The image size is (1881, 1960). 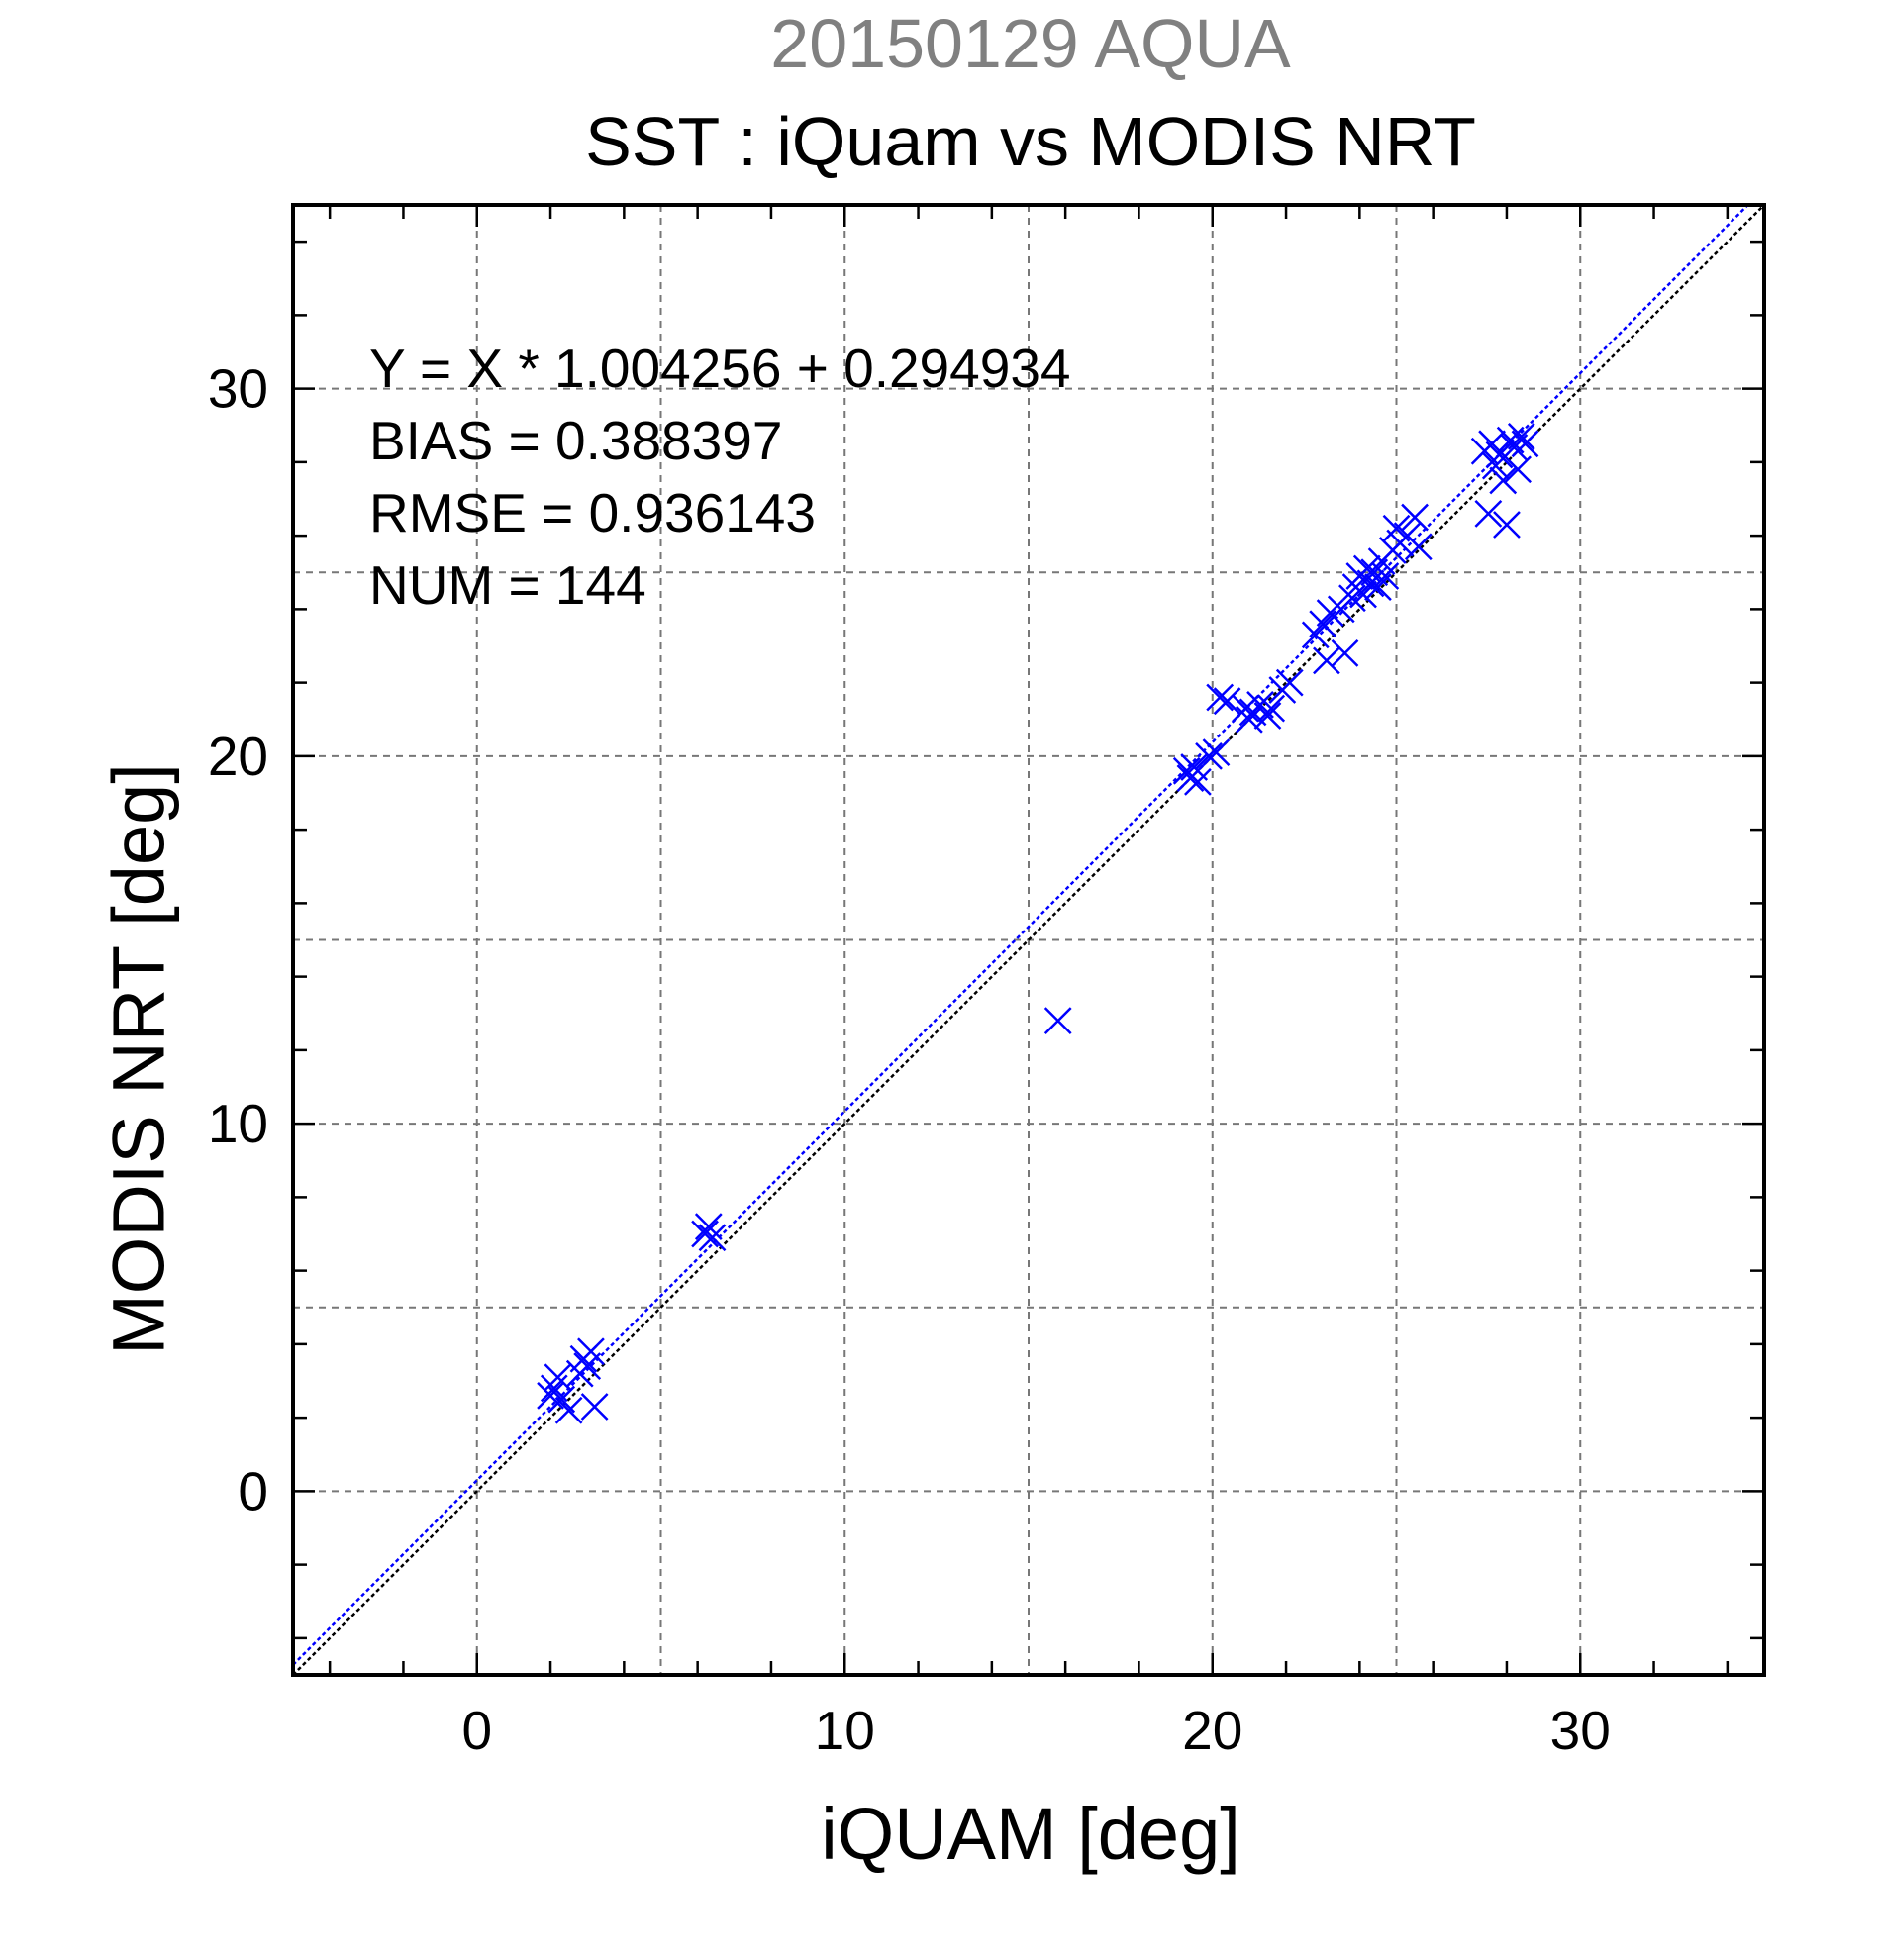 I want to click on y-tick-label: 0, so click(x=253, y=1490).